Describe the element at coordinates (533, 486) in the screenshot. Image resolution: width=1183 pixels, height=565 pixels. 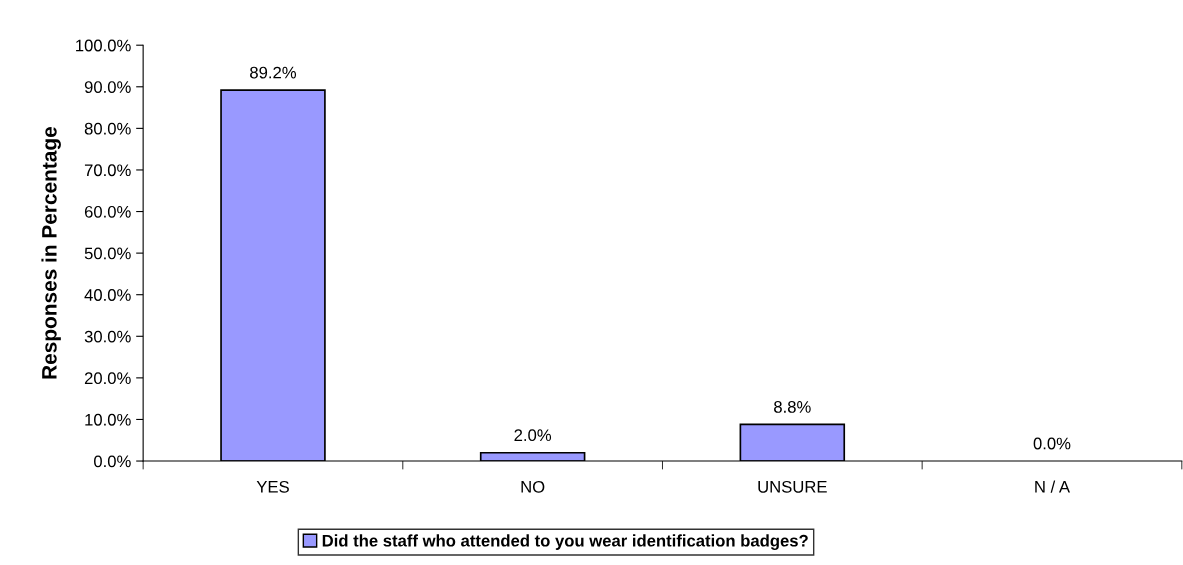
I see `x-tick-label: NO` at that location.